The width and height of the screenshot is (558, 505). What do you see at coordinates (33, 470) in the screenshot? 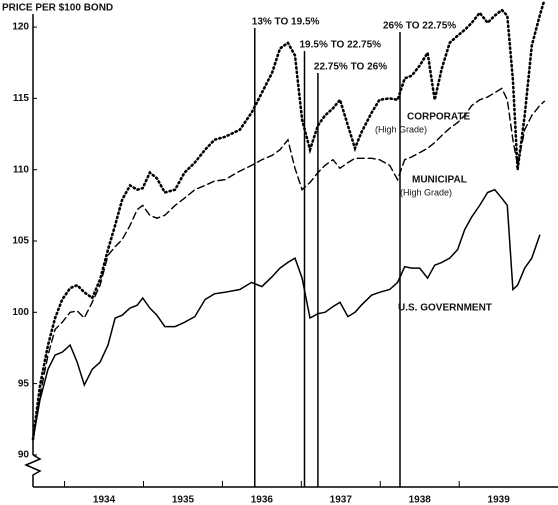
I see `axis-break` at bounding box center [33, 470].